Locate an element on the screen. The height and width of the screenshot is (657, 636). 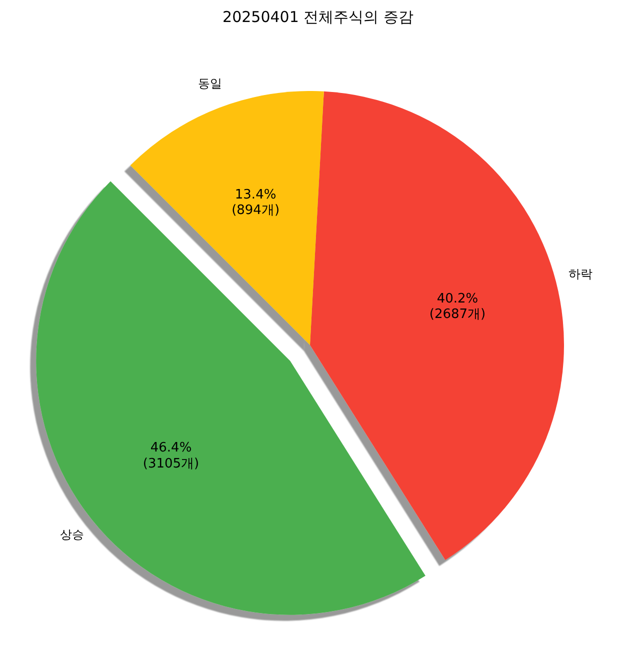
value-label: 13.4% (894개) is located at coordinates (256, 202).